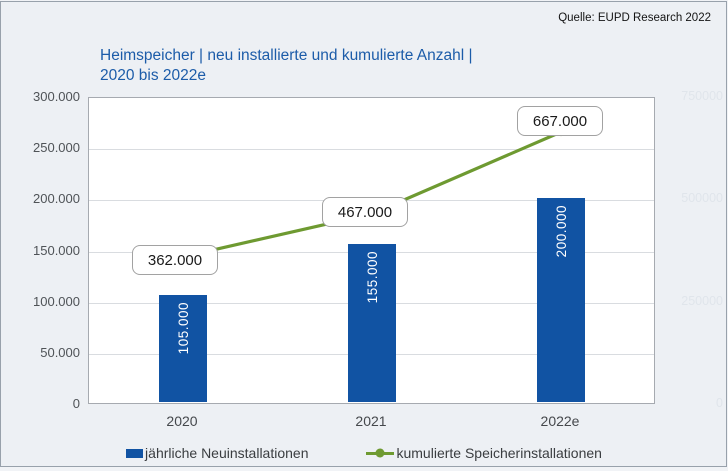  I want to click on line-value-callout: 467.000, so click(365, 212).